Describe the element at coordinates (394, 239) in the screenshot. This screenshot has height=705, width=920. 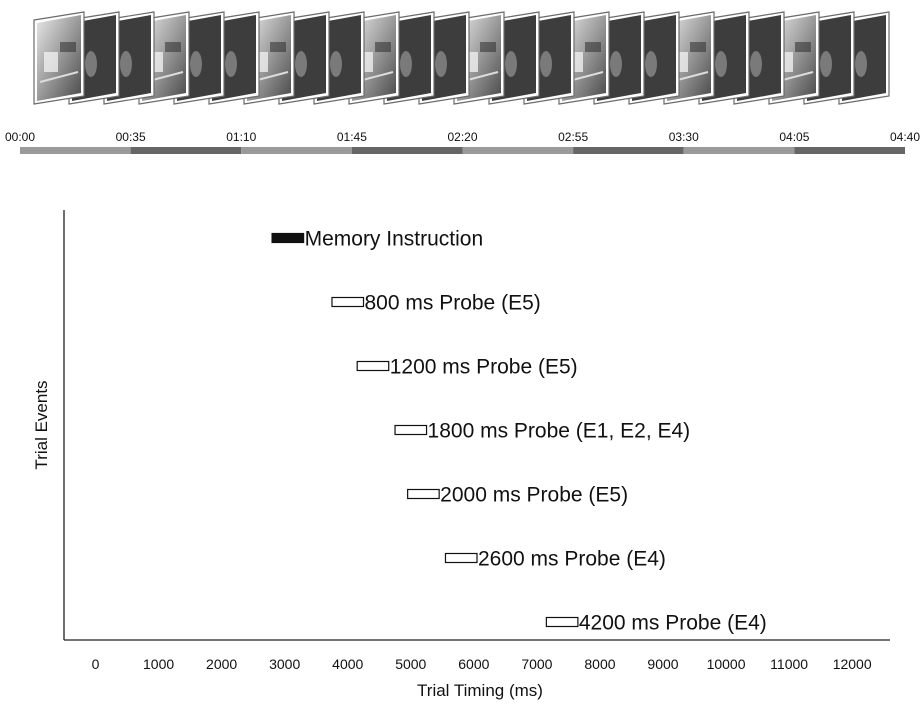
I see `event-label: Memory Instruction` at that location.